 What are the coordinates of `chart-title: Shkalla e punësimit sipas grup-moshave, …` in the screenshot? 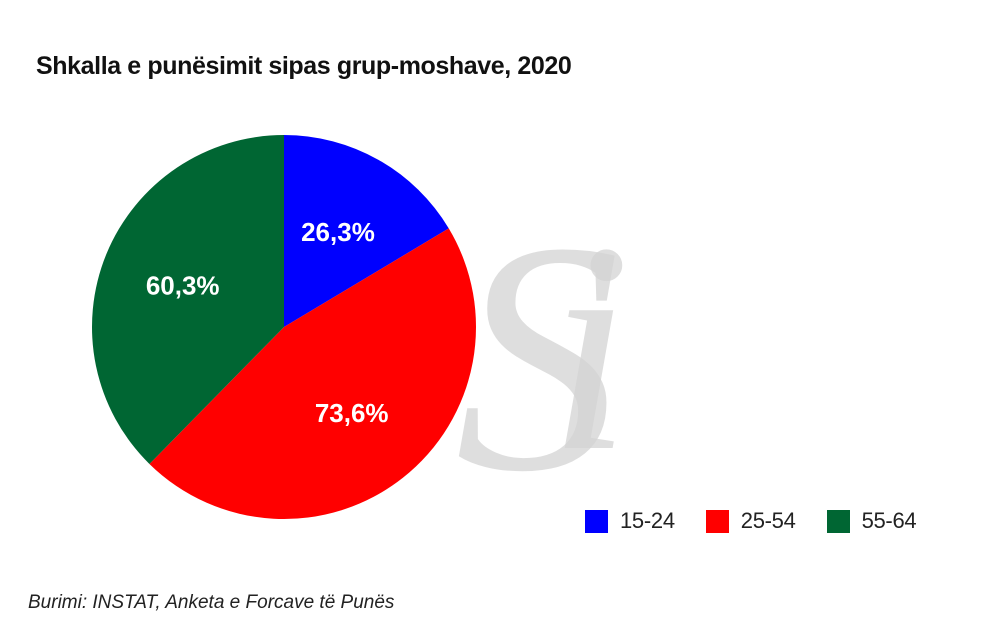 It's located at (304, 66).